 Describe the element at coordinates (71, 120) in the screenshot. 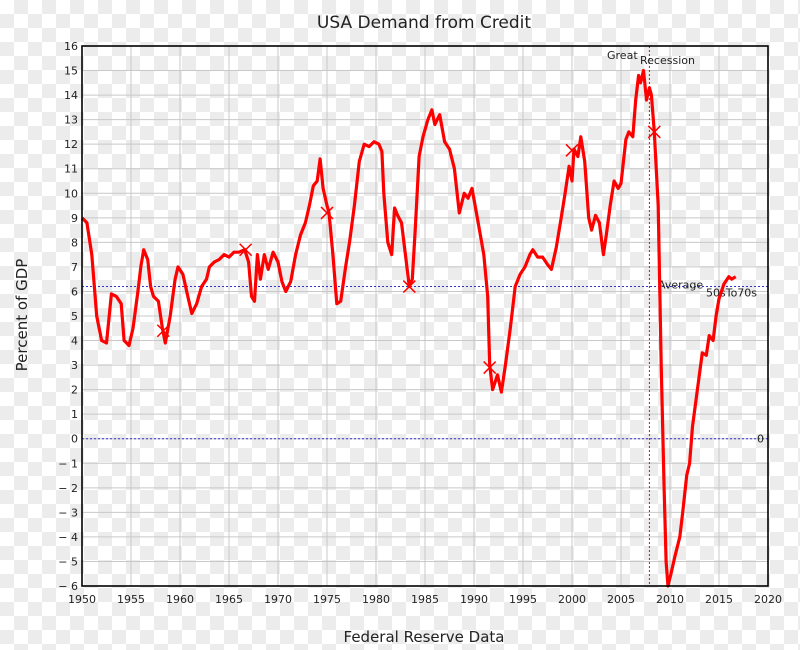

I see `y-tick-label: 13` at that location.